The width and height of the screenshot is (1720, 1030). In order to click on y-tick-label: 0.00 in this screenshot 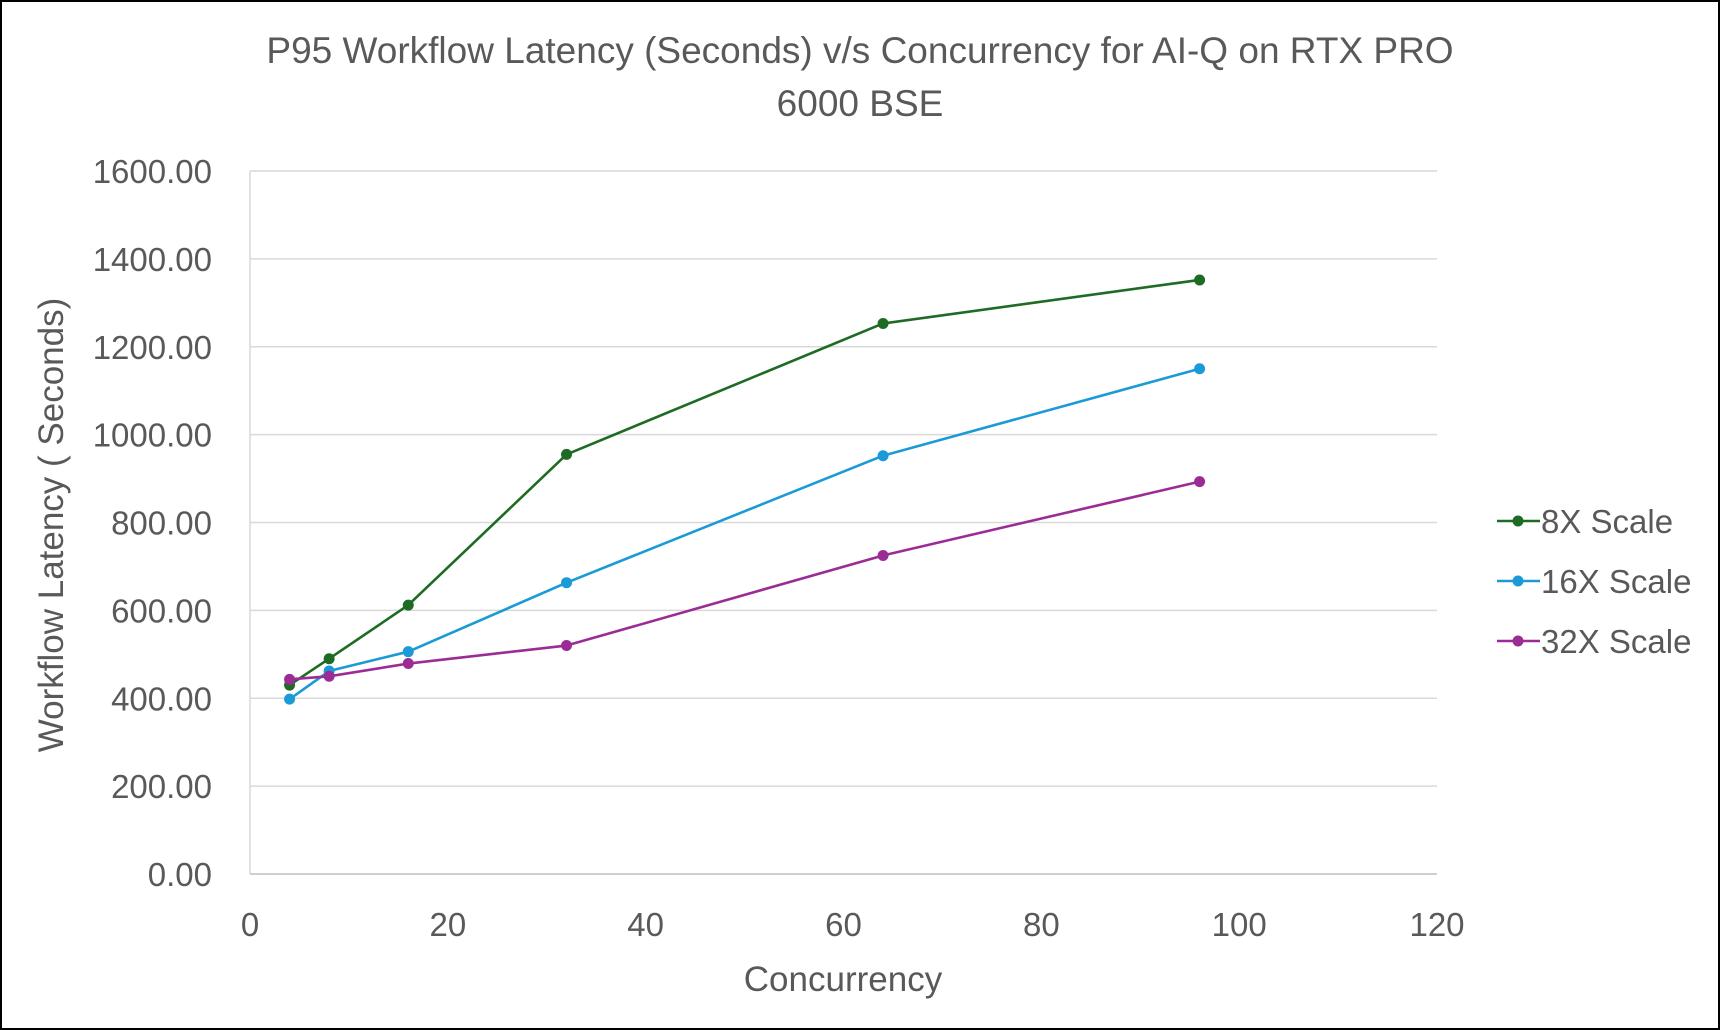, I will do `click(180, 874)`.